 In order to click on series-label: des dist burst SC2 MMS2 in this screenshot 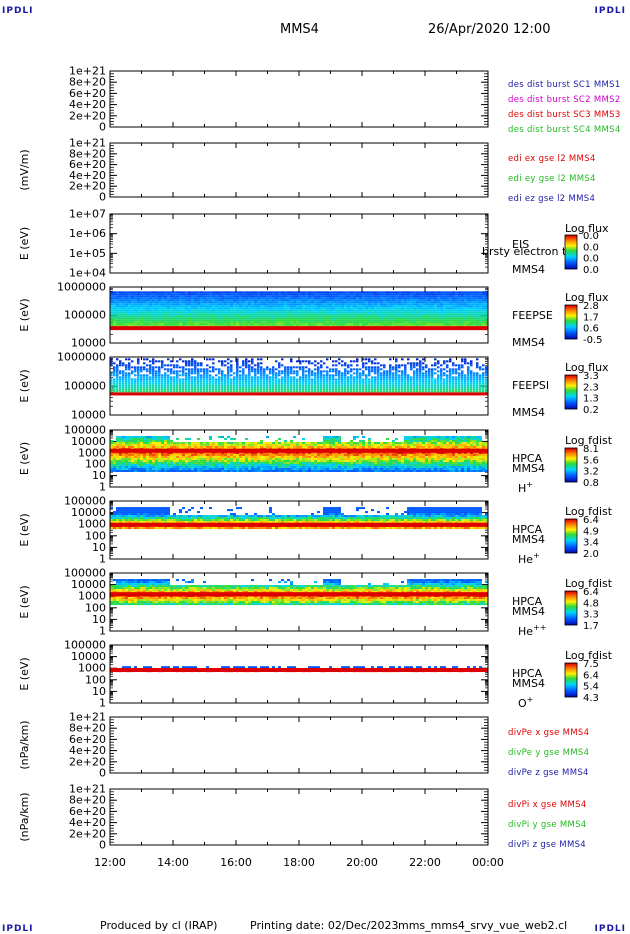, I will do `click(564, 100)`.